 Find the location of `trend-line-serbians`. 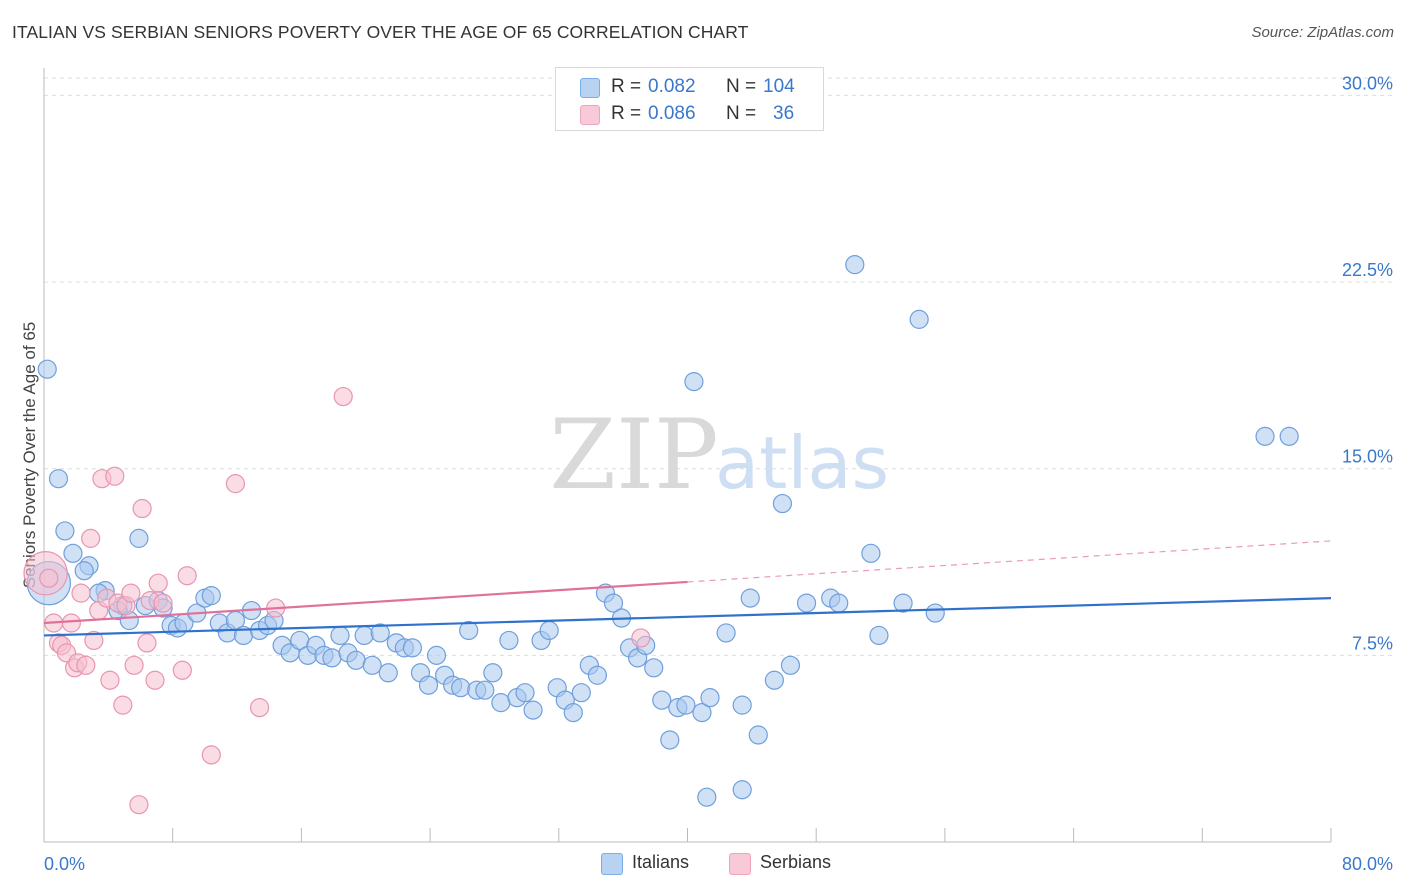

trend-line-serbians is located at coordinates (365, 602).